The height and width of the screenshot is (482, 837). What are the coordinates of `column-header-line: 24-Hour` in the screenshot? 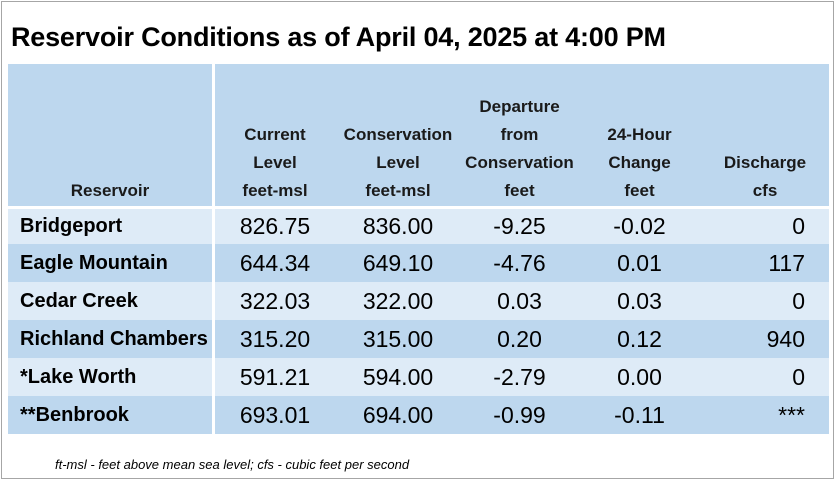 It's located at (639, 134).